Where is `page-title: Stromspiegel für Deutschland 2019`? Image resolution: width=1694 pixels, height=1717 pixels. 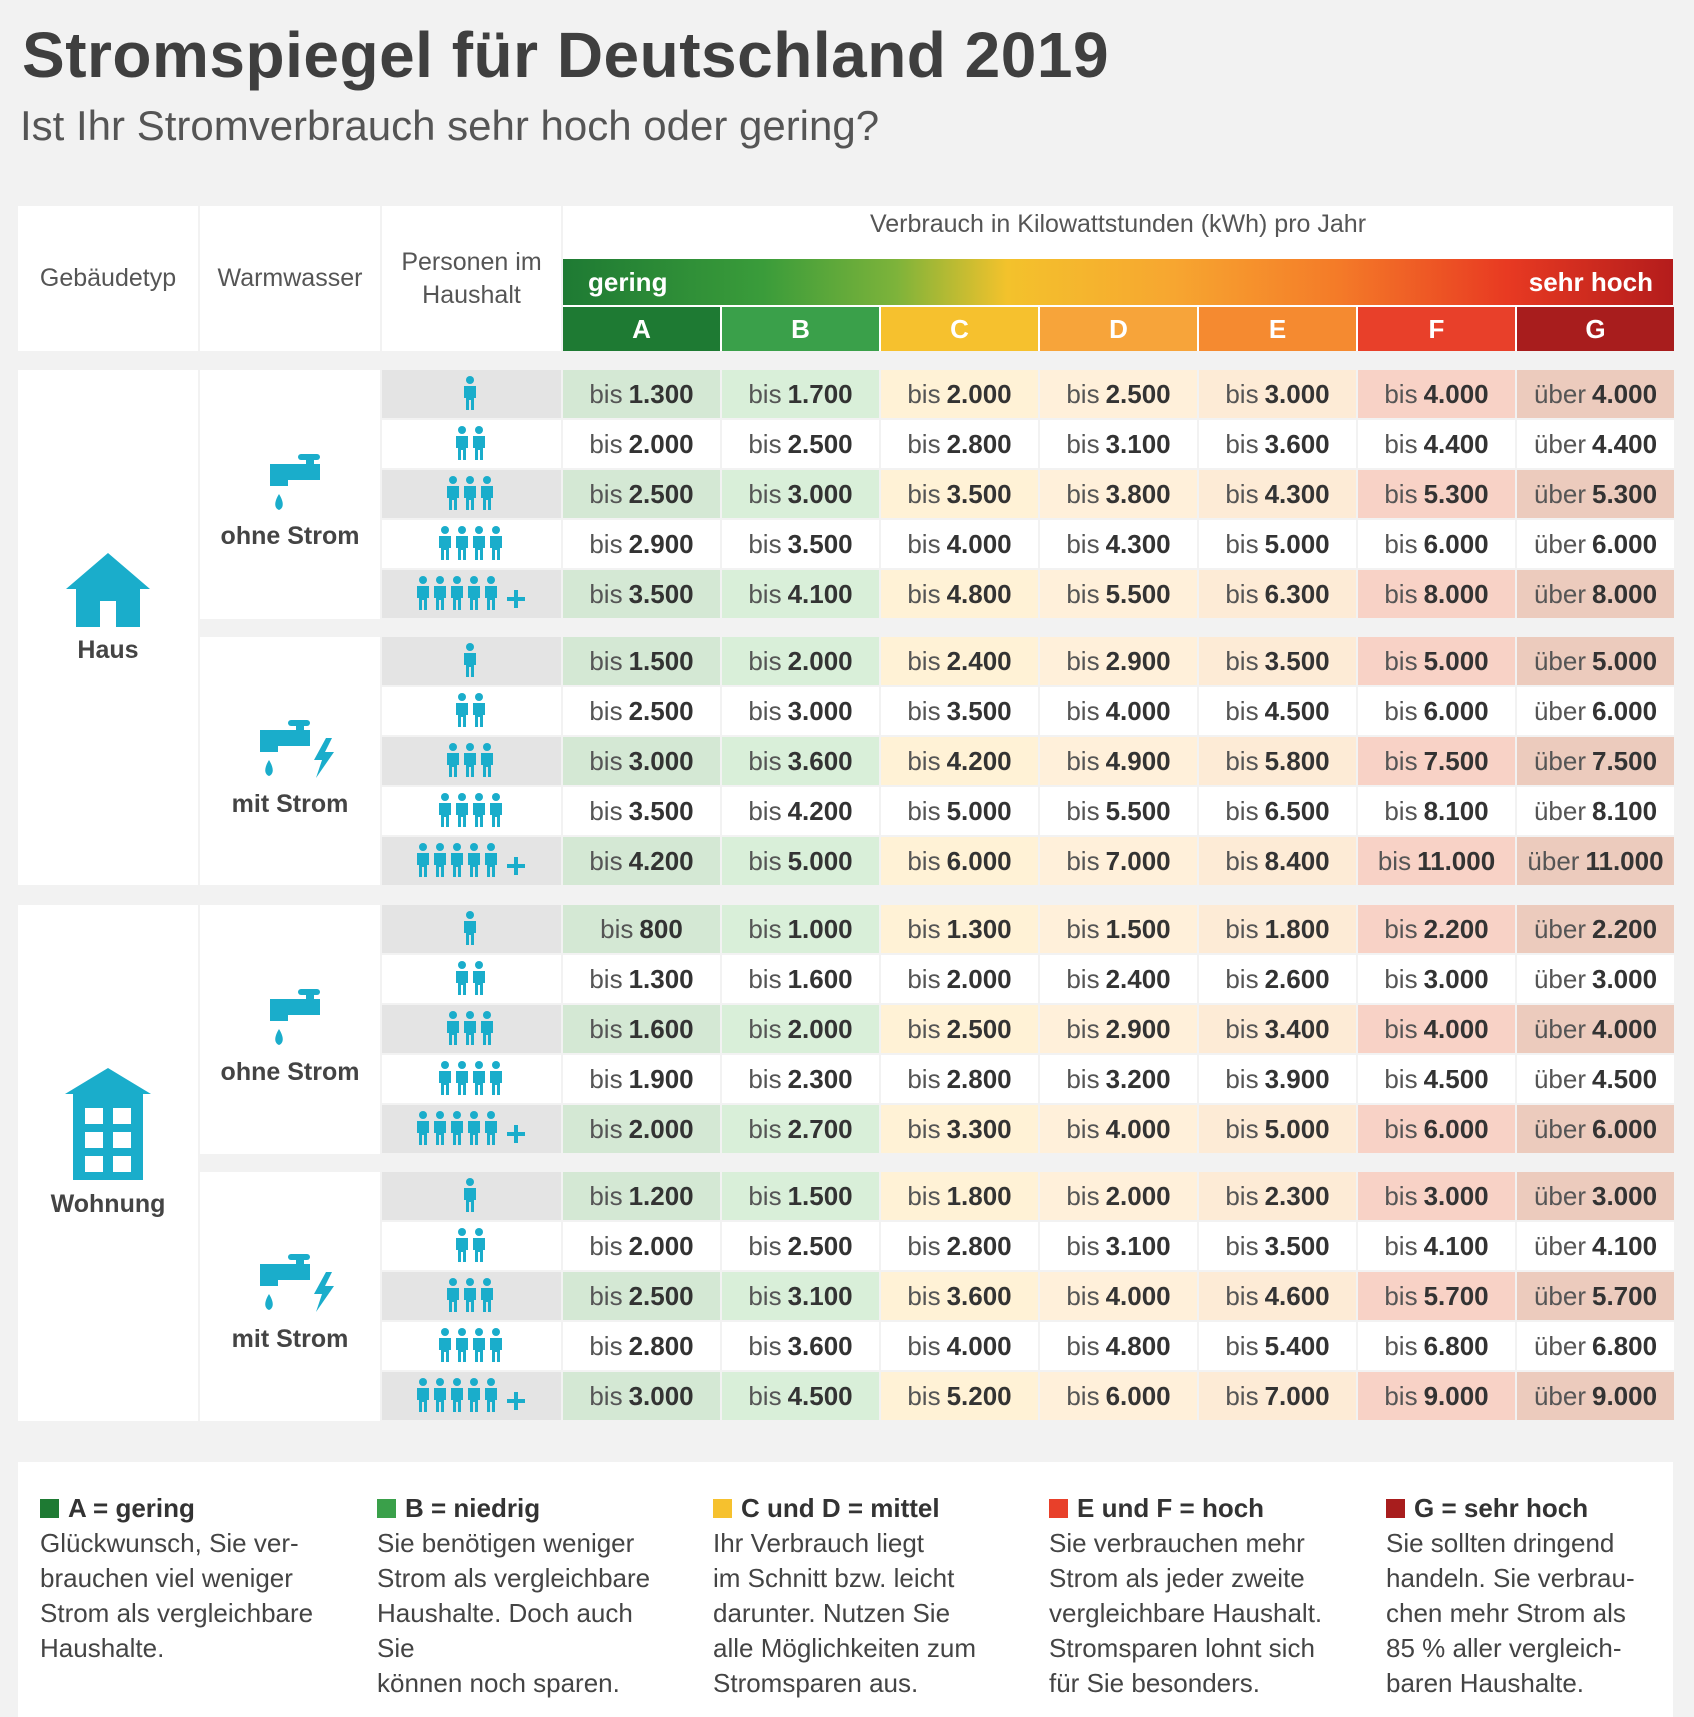
page-title: Stromspiegel für Deutschland 2019 is located at coordinates (566, 55).